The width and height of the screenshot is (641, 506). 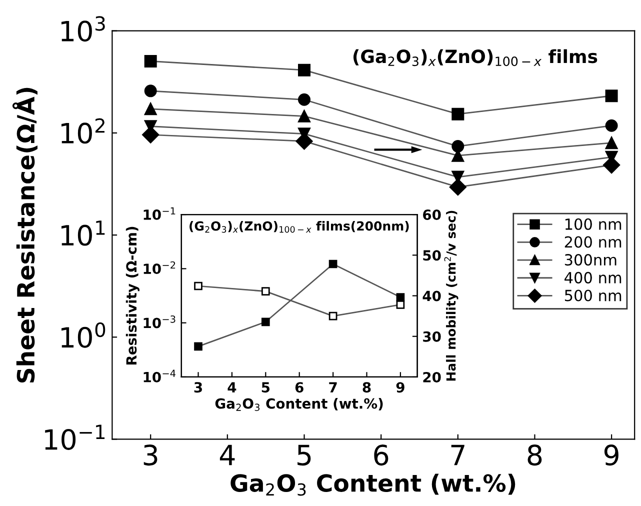 What do you see at coordinates (432, 377) in the screenshot?
I see `y2-tick-label: 20` at bounding box center [432, 377].